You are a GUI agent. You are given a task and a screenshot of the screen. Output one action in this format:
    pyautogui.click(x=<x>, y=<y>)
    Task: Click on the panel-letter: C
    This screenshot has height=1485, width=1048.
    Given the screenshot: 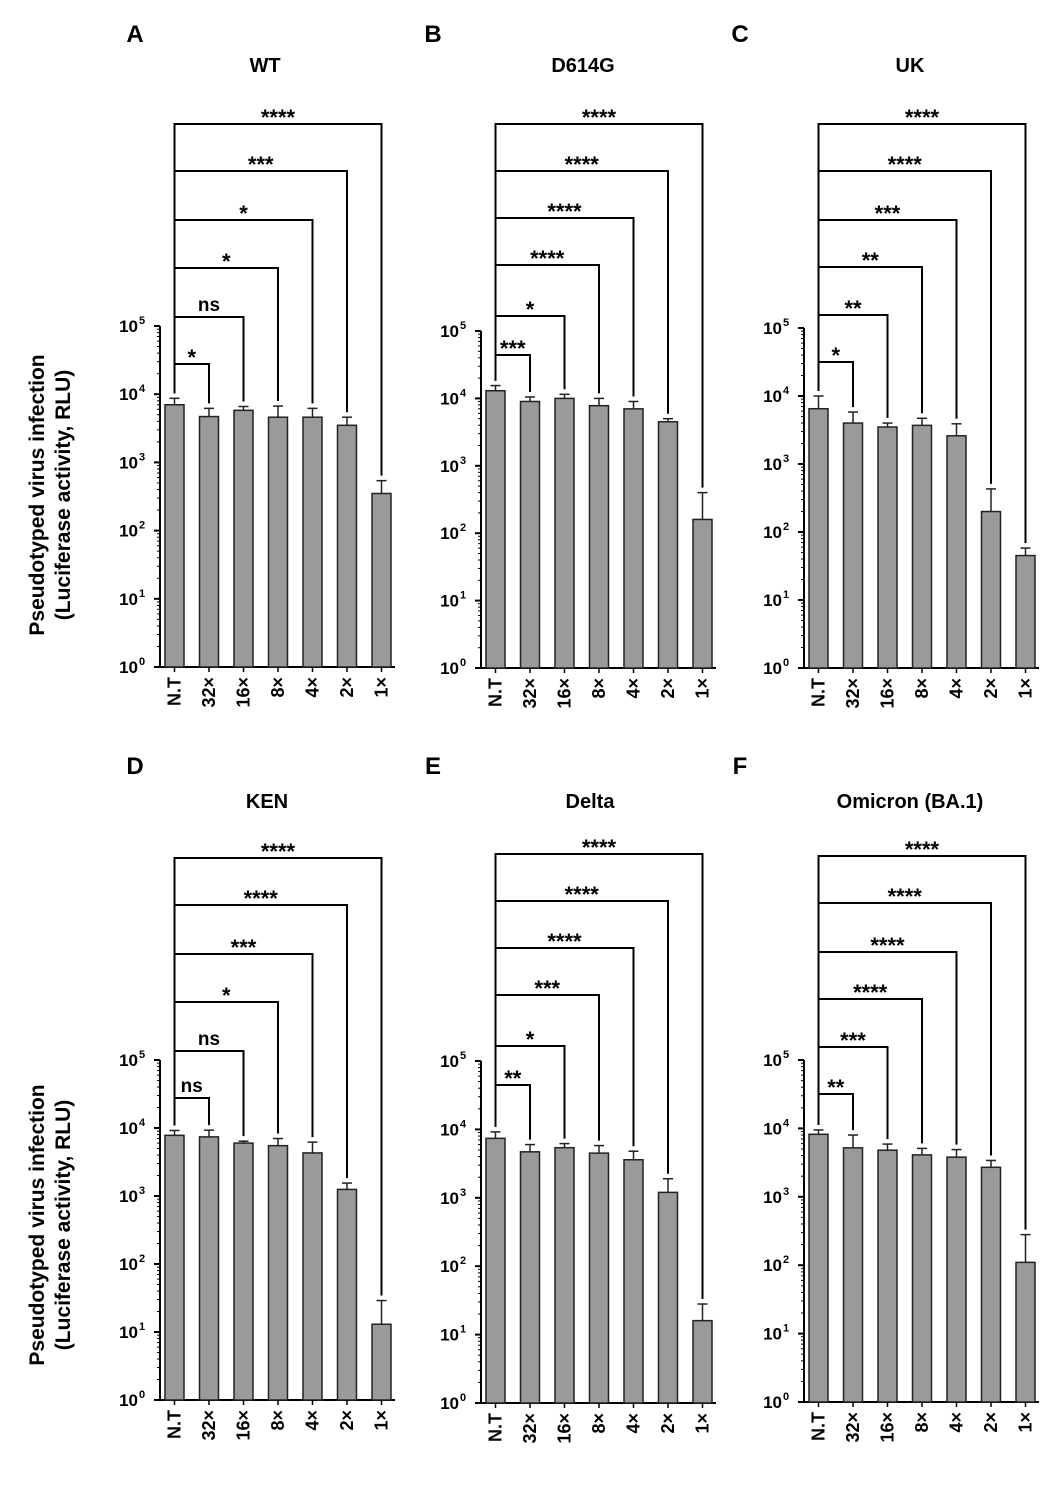 What is the action you would take?
    pyautogui.click(x=739, y=34)
    